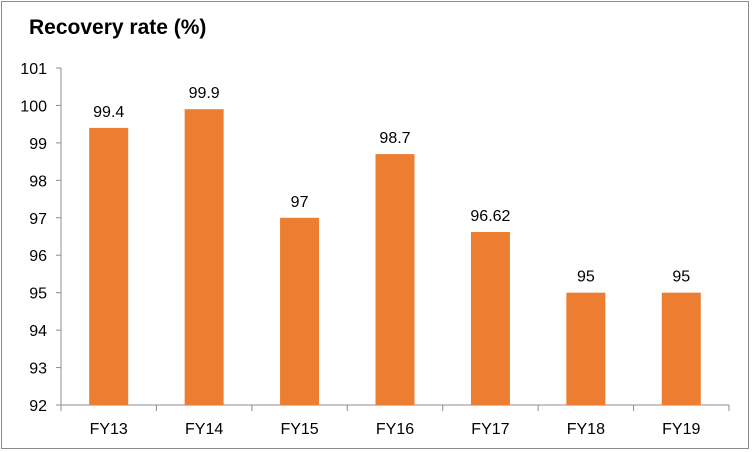 Image resolution: width=752 pixels, height=452 pixels. I want to click on bar-fy15, so click(300, 311).